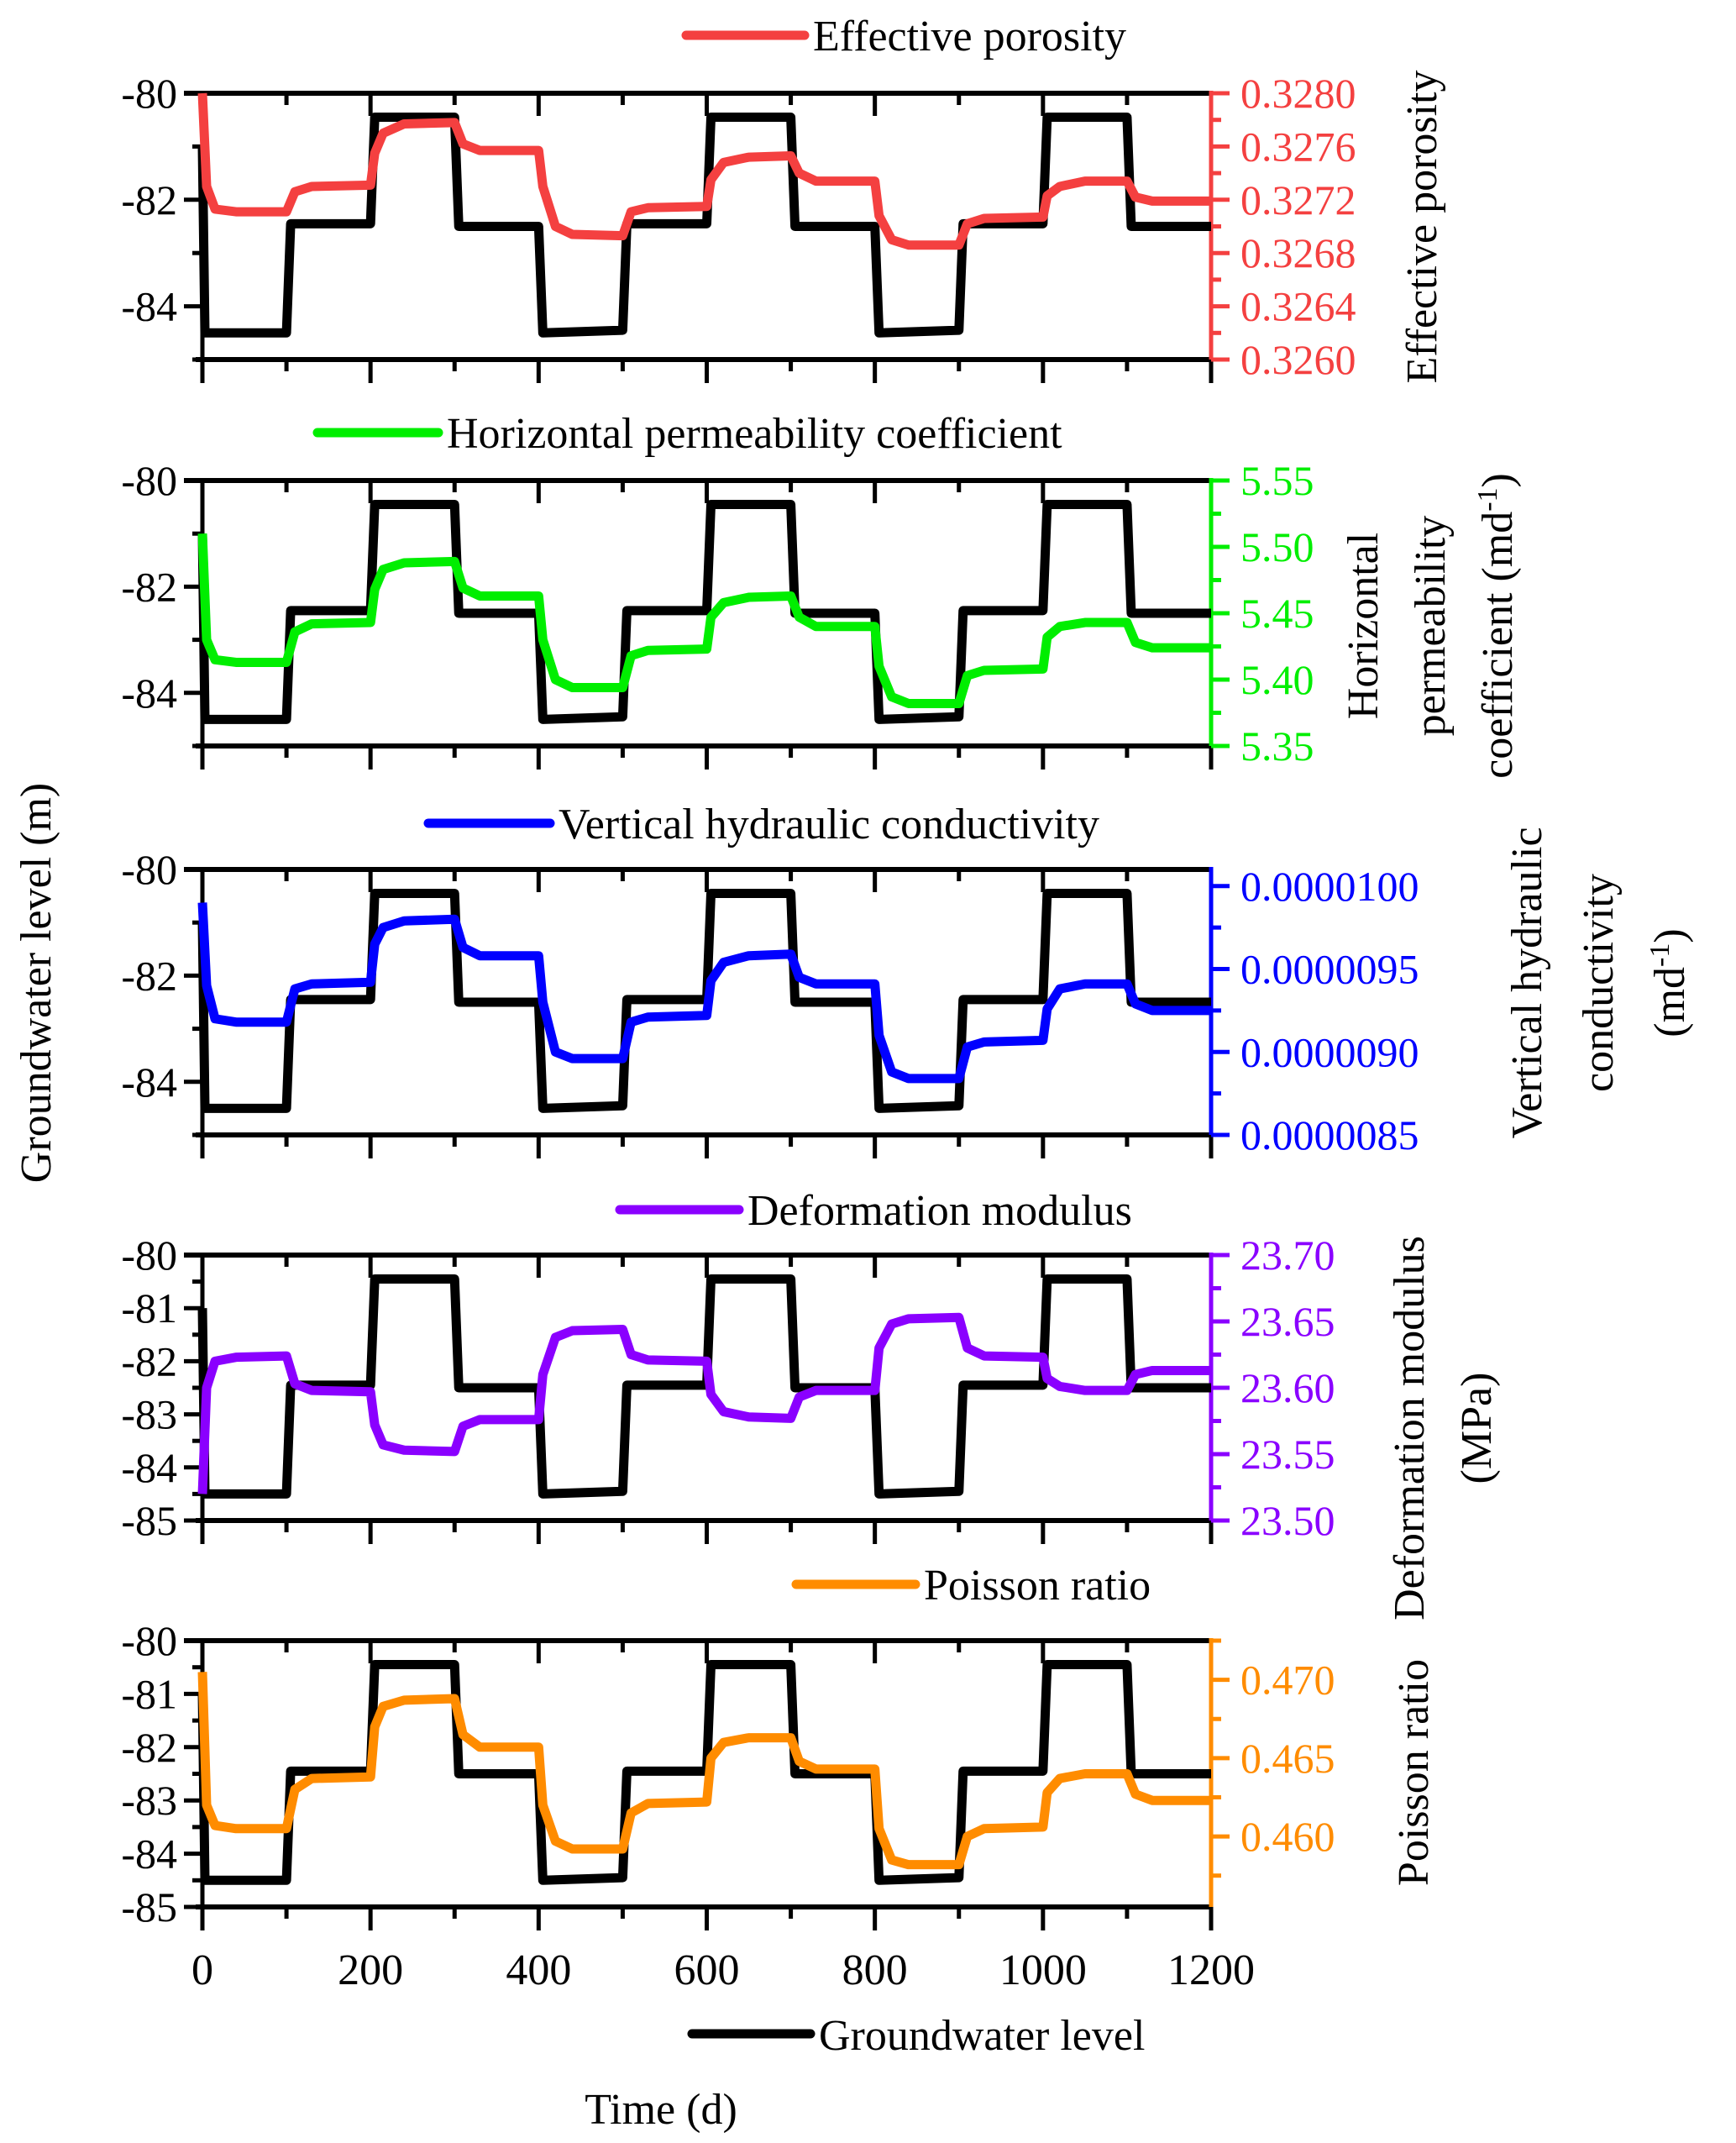  What do you see at coordinates (1363, 626) in the screenshot?
I see `right-axis-title: Horizontal` at bounding box center [1363, 626].